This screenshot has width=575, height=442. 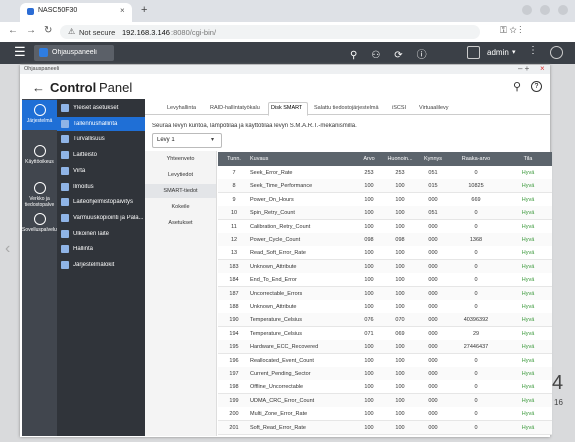 What do you see at coordinates (524, 68) in the screenshot?
I see `window-controls: – +` at bounding box center [524, 68].